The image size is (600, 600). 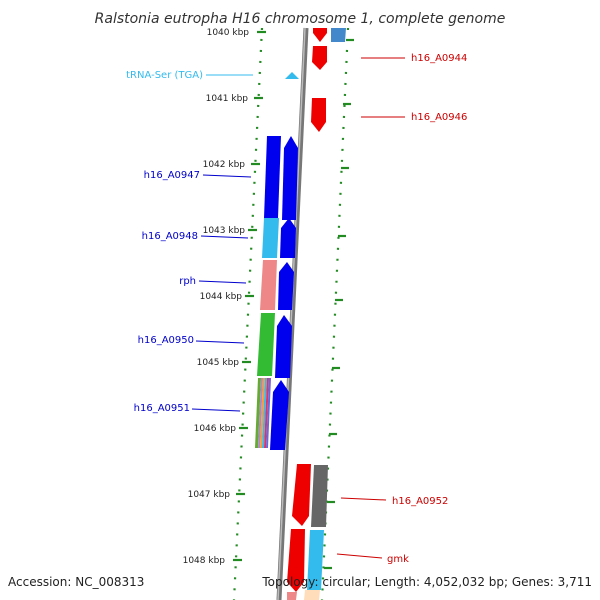 What do you see at coordinates (224, 231) in the screenshot?
I see `kbp-label: 1043 kbp` at bounding box center [224, 231].